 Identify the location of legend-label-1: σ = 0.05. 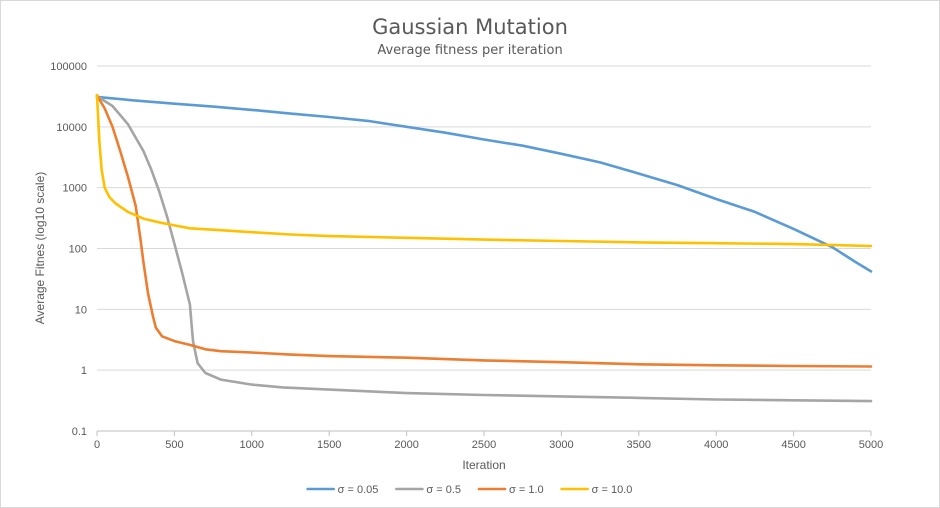
(358, 490).